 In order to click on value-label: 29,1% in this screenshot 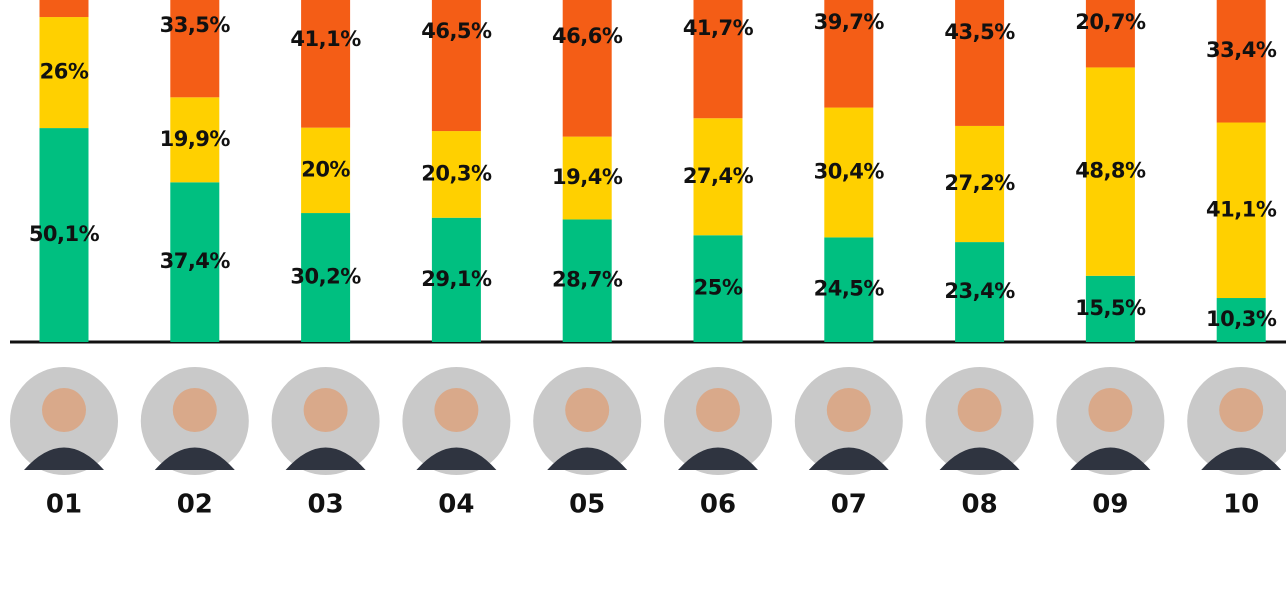, I will do `click(456, 279)`.